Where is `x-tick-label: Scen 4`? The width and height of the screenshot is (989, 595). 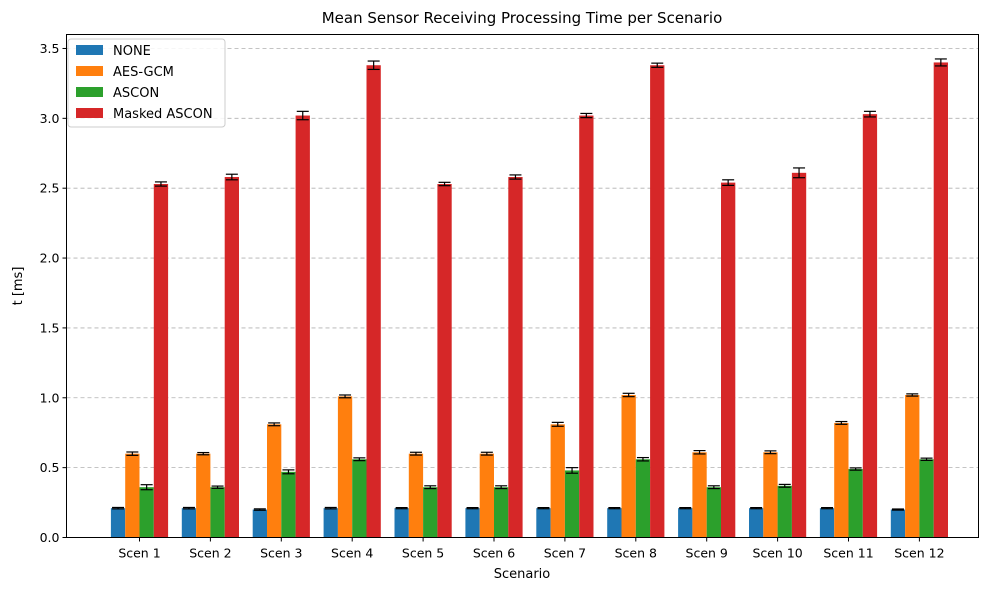 x-tick-label: Scen 4 is located at coordinates (352, 553).